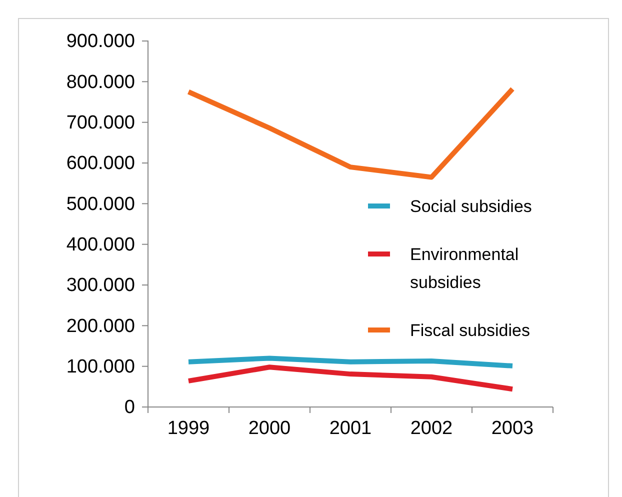  What do you see at coordinates (188, 428) in the screenshot?
I see `x-tick-label: 1999` at bounding box center [188, 428].